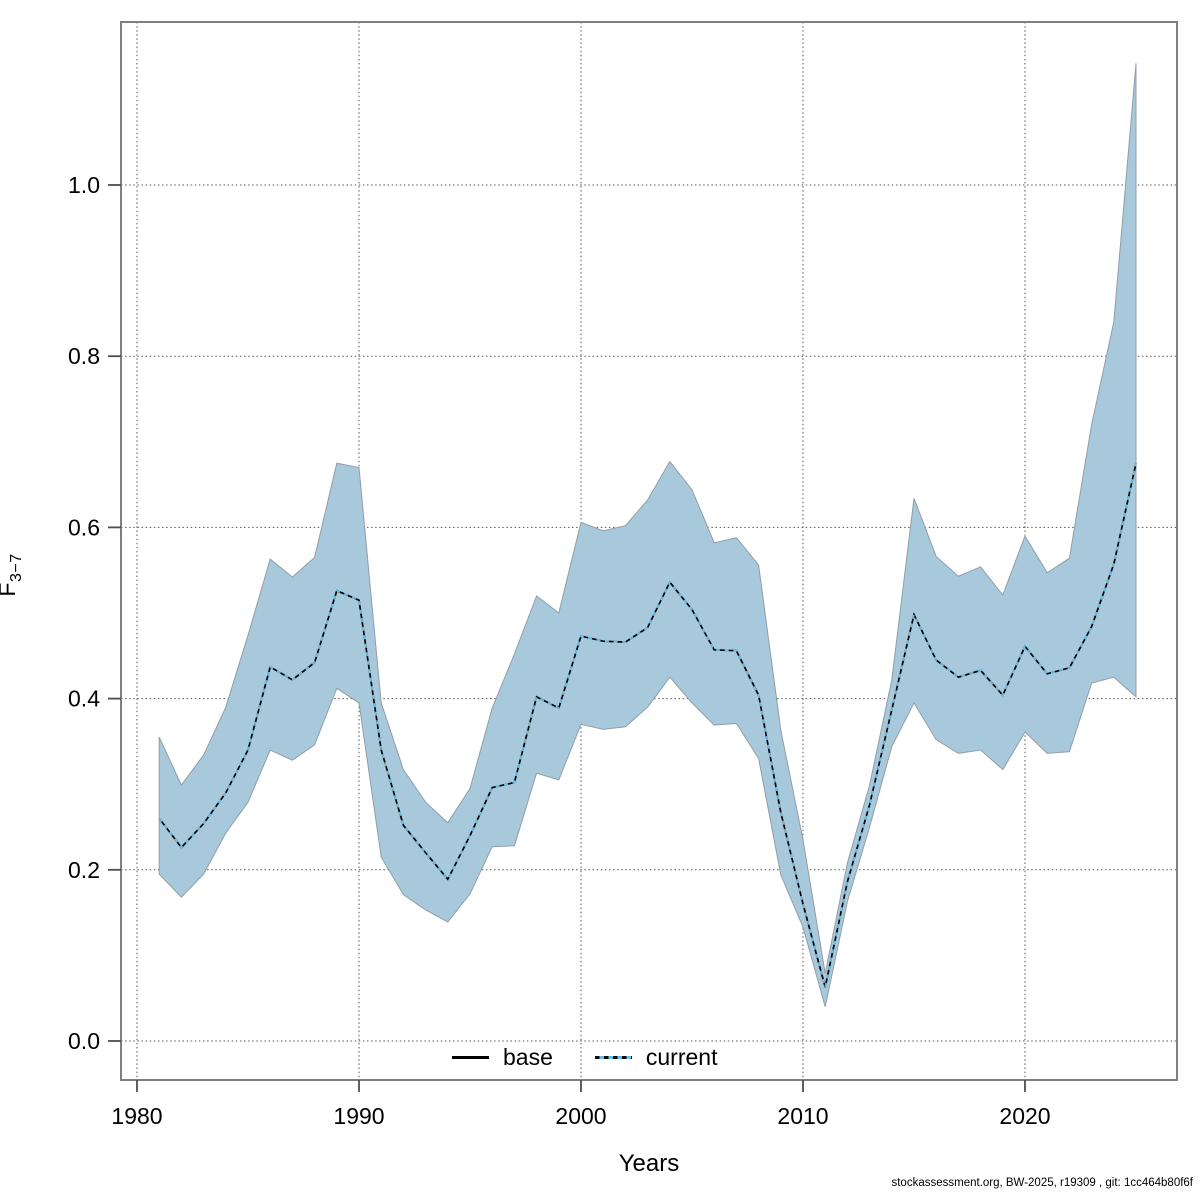 The width and height of the screenshot is (1200, 1200). Describe the element at coordinates (136, 1116) in the screenshot. I see `x-tick-label: 1980` at that location.